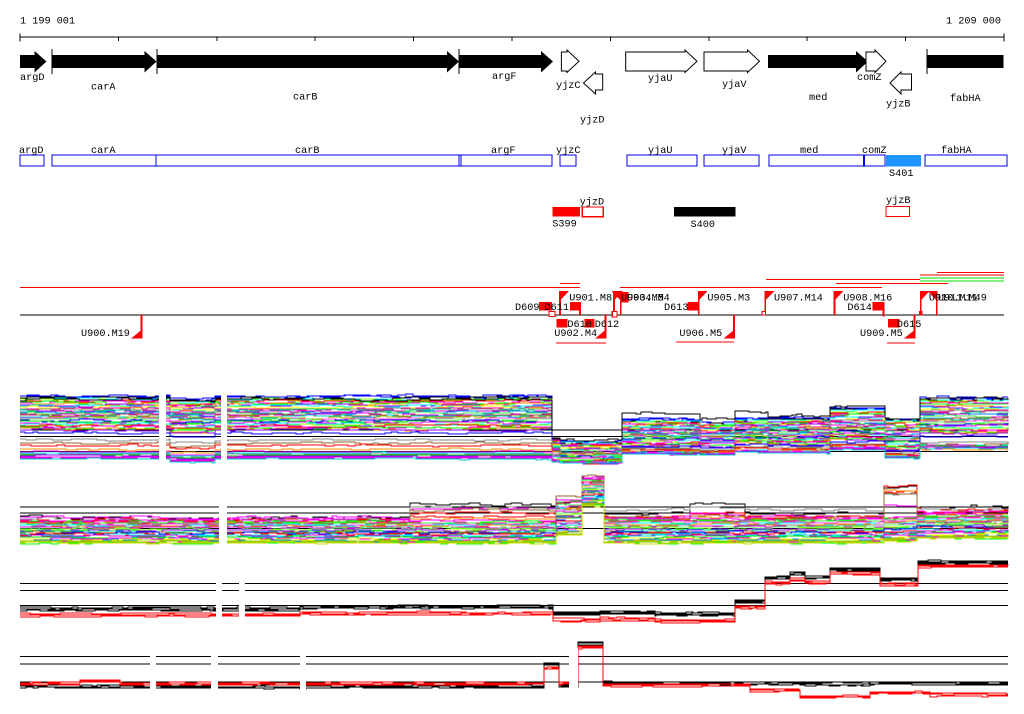  I want to click on svg-text: U906.M5, so click(700, 334).